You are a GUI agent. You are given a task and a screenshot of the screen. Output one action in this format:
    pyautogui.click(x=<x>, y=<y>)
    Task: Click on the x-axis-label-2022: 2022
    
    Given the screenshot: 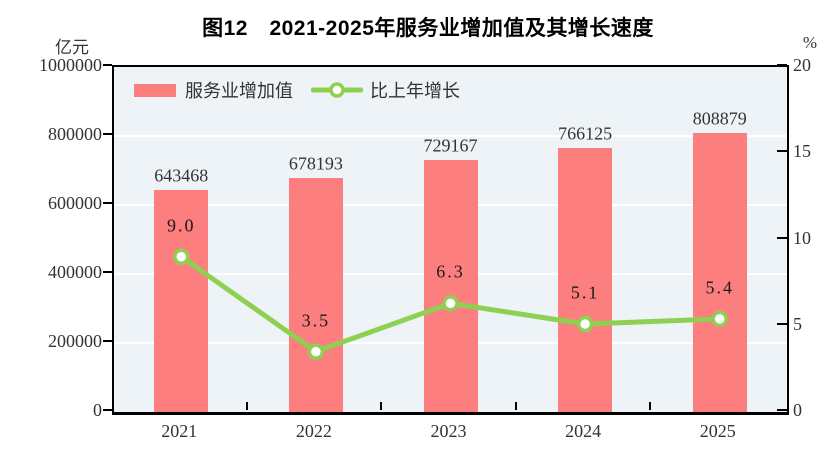 What is the action you would take?
    pyautogui.click(x=313, y=431)
    